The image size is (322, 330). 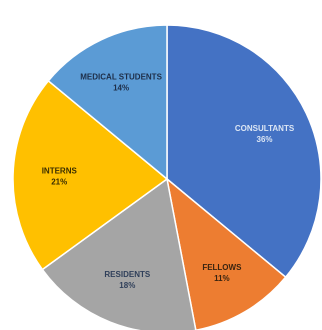 I want to click on slice-label-fellows: FELLOWS 11%, so click(x=222, y=273).